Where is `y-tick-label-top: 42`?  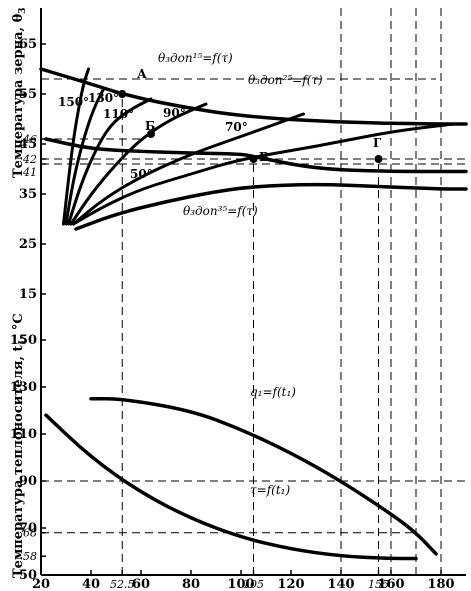 y-tick-label-top: 42 is located at coordinates (29, 159).